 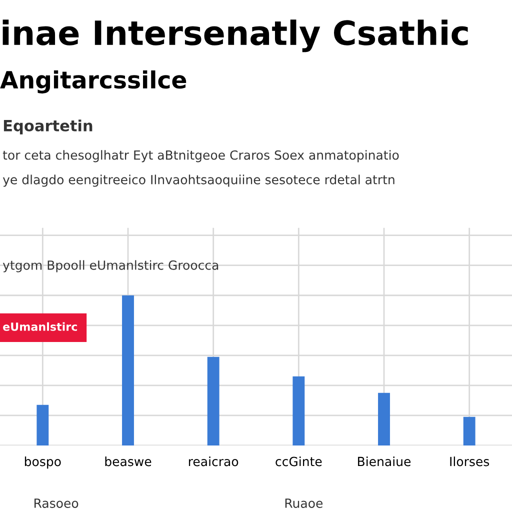 What do you see at coordinates (304, 503) in the screenshot?
I see `text: Ruaoe` at bounding box center [304, 503].